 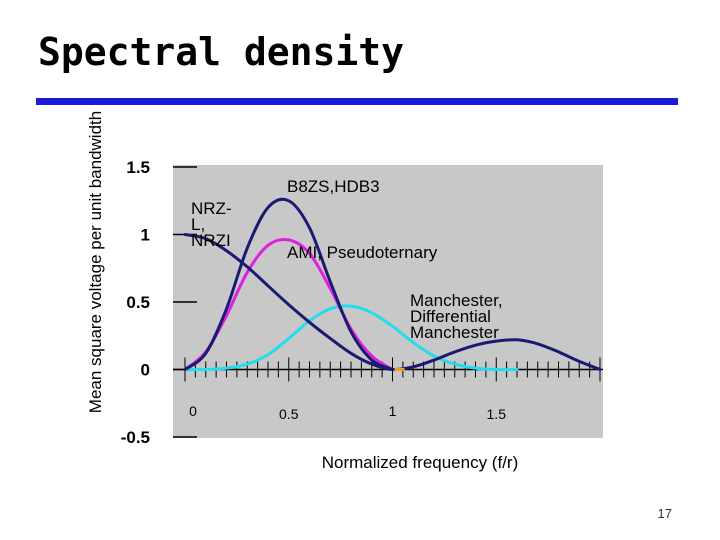 What do you see at coordinates (288, 284) in the screenshot?
I see `series-line-b8zs` at bounding box center [288, 284].